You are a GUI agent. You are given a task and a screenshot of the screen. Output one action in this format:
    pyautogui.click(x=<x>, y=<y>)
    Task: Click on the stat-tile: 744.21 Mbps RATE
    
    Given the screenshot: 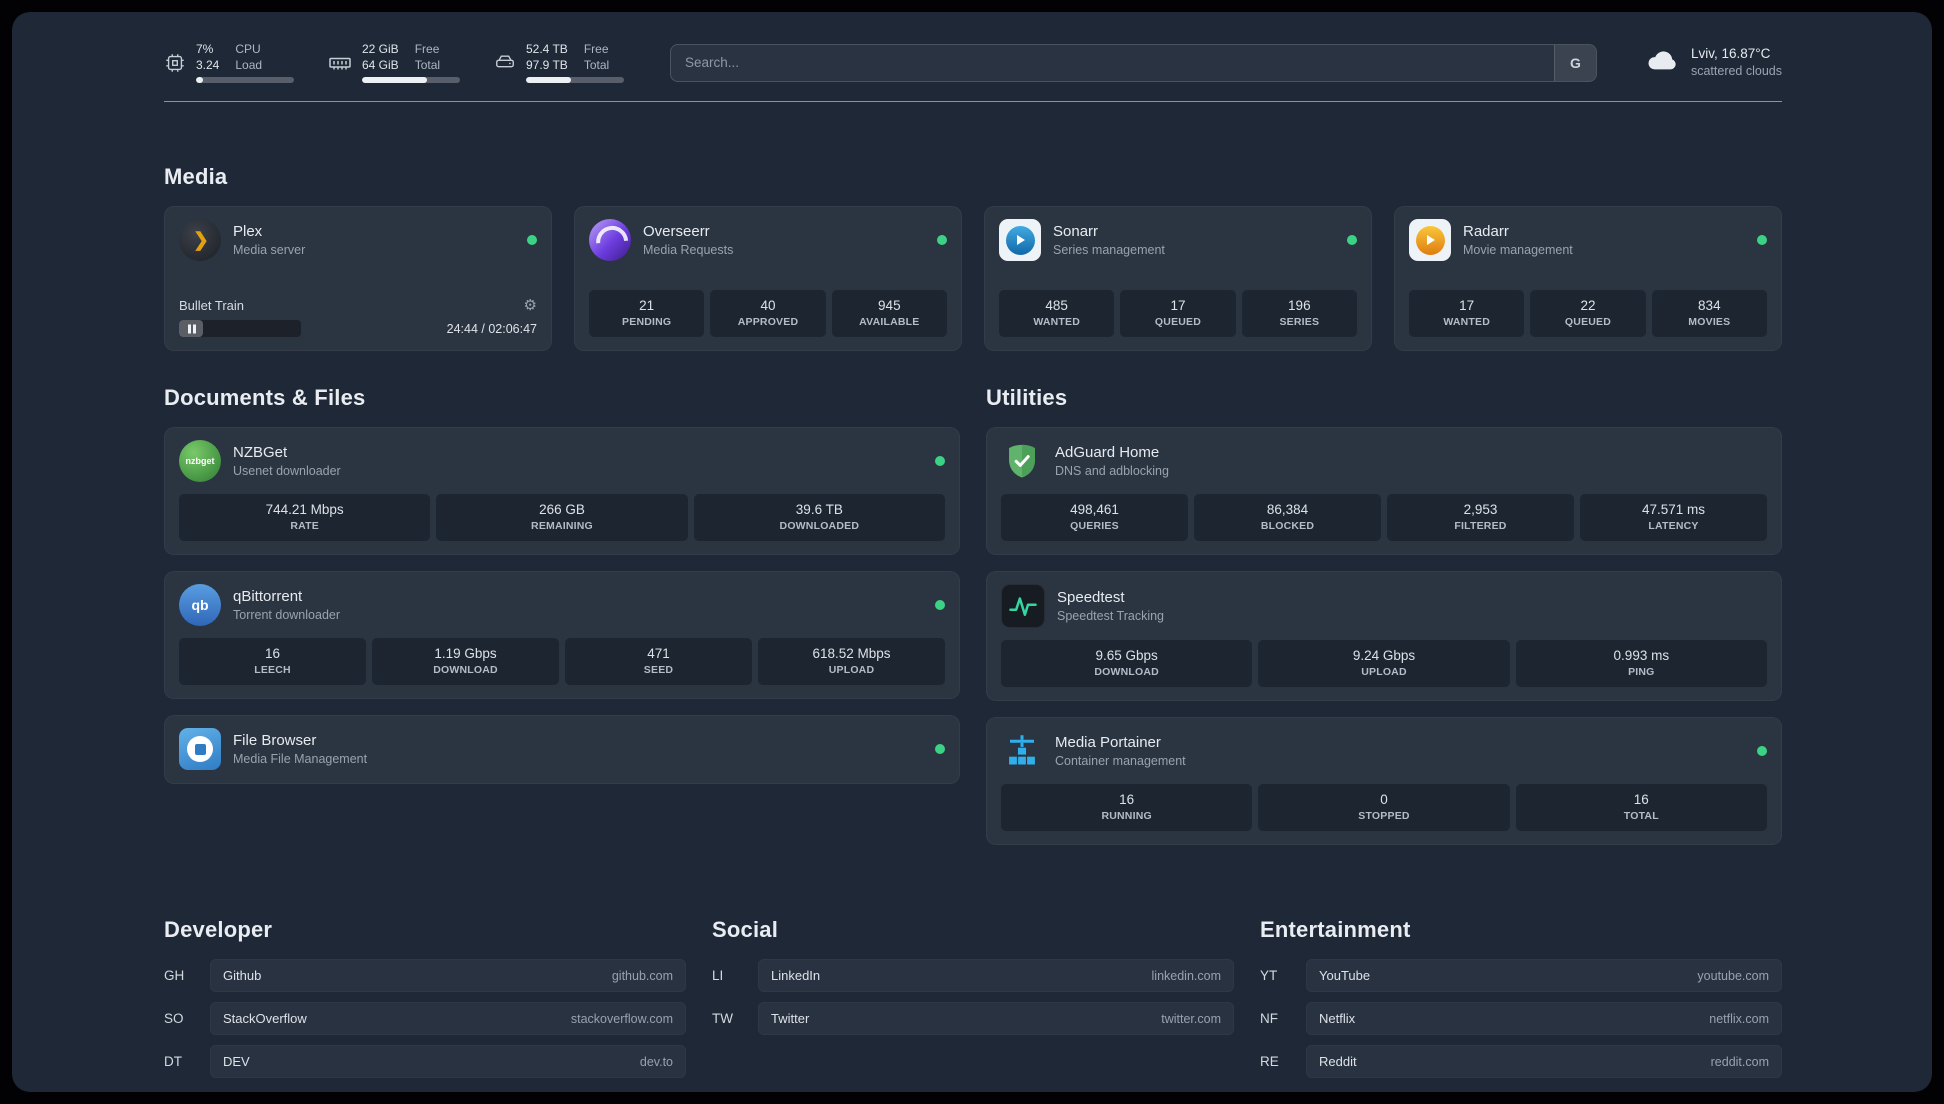 What is the action you would take?
    pyautogui.click(x=305, y=518)
    